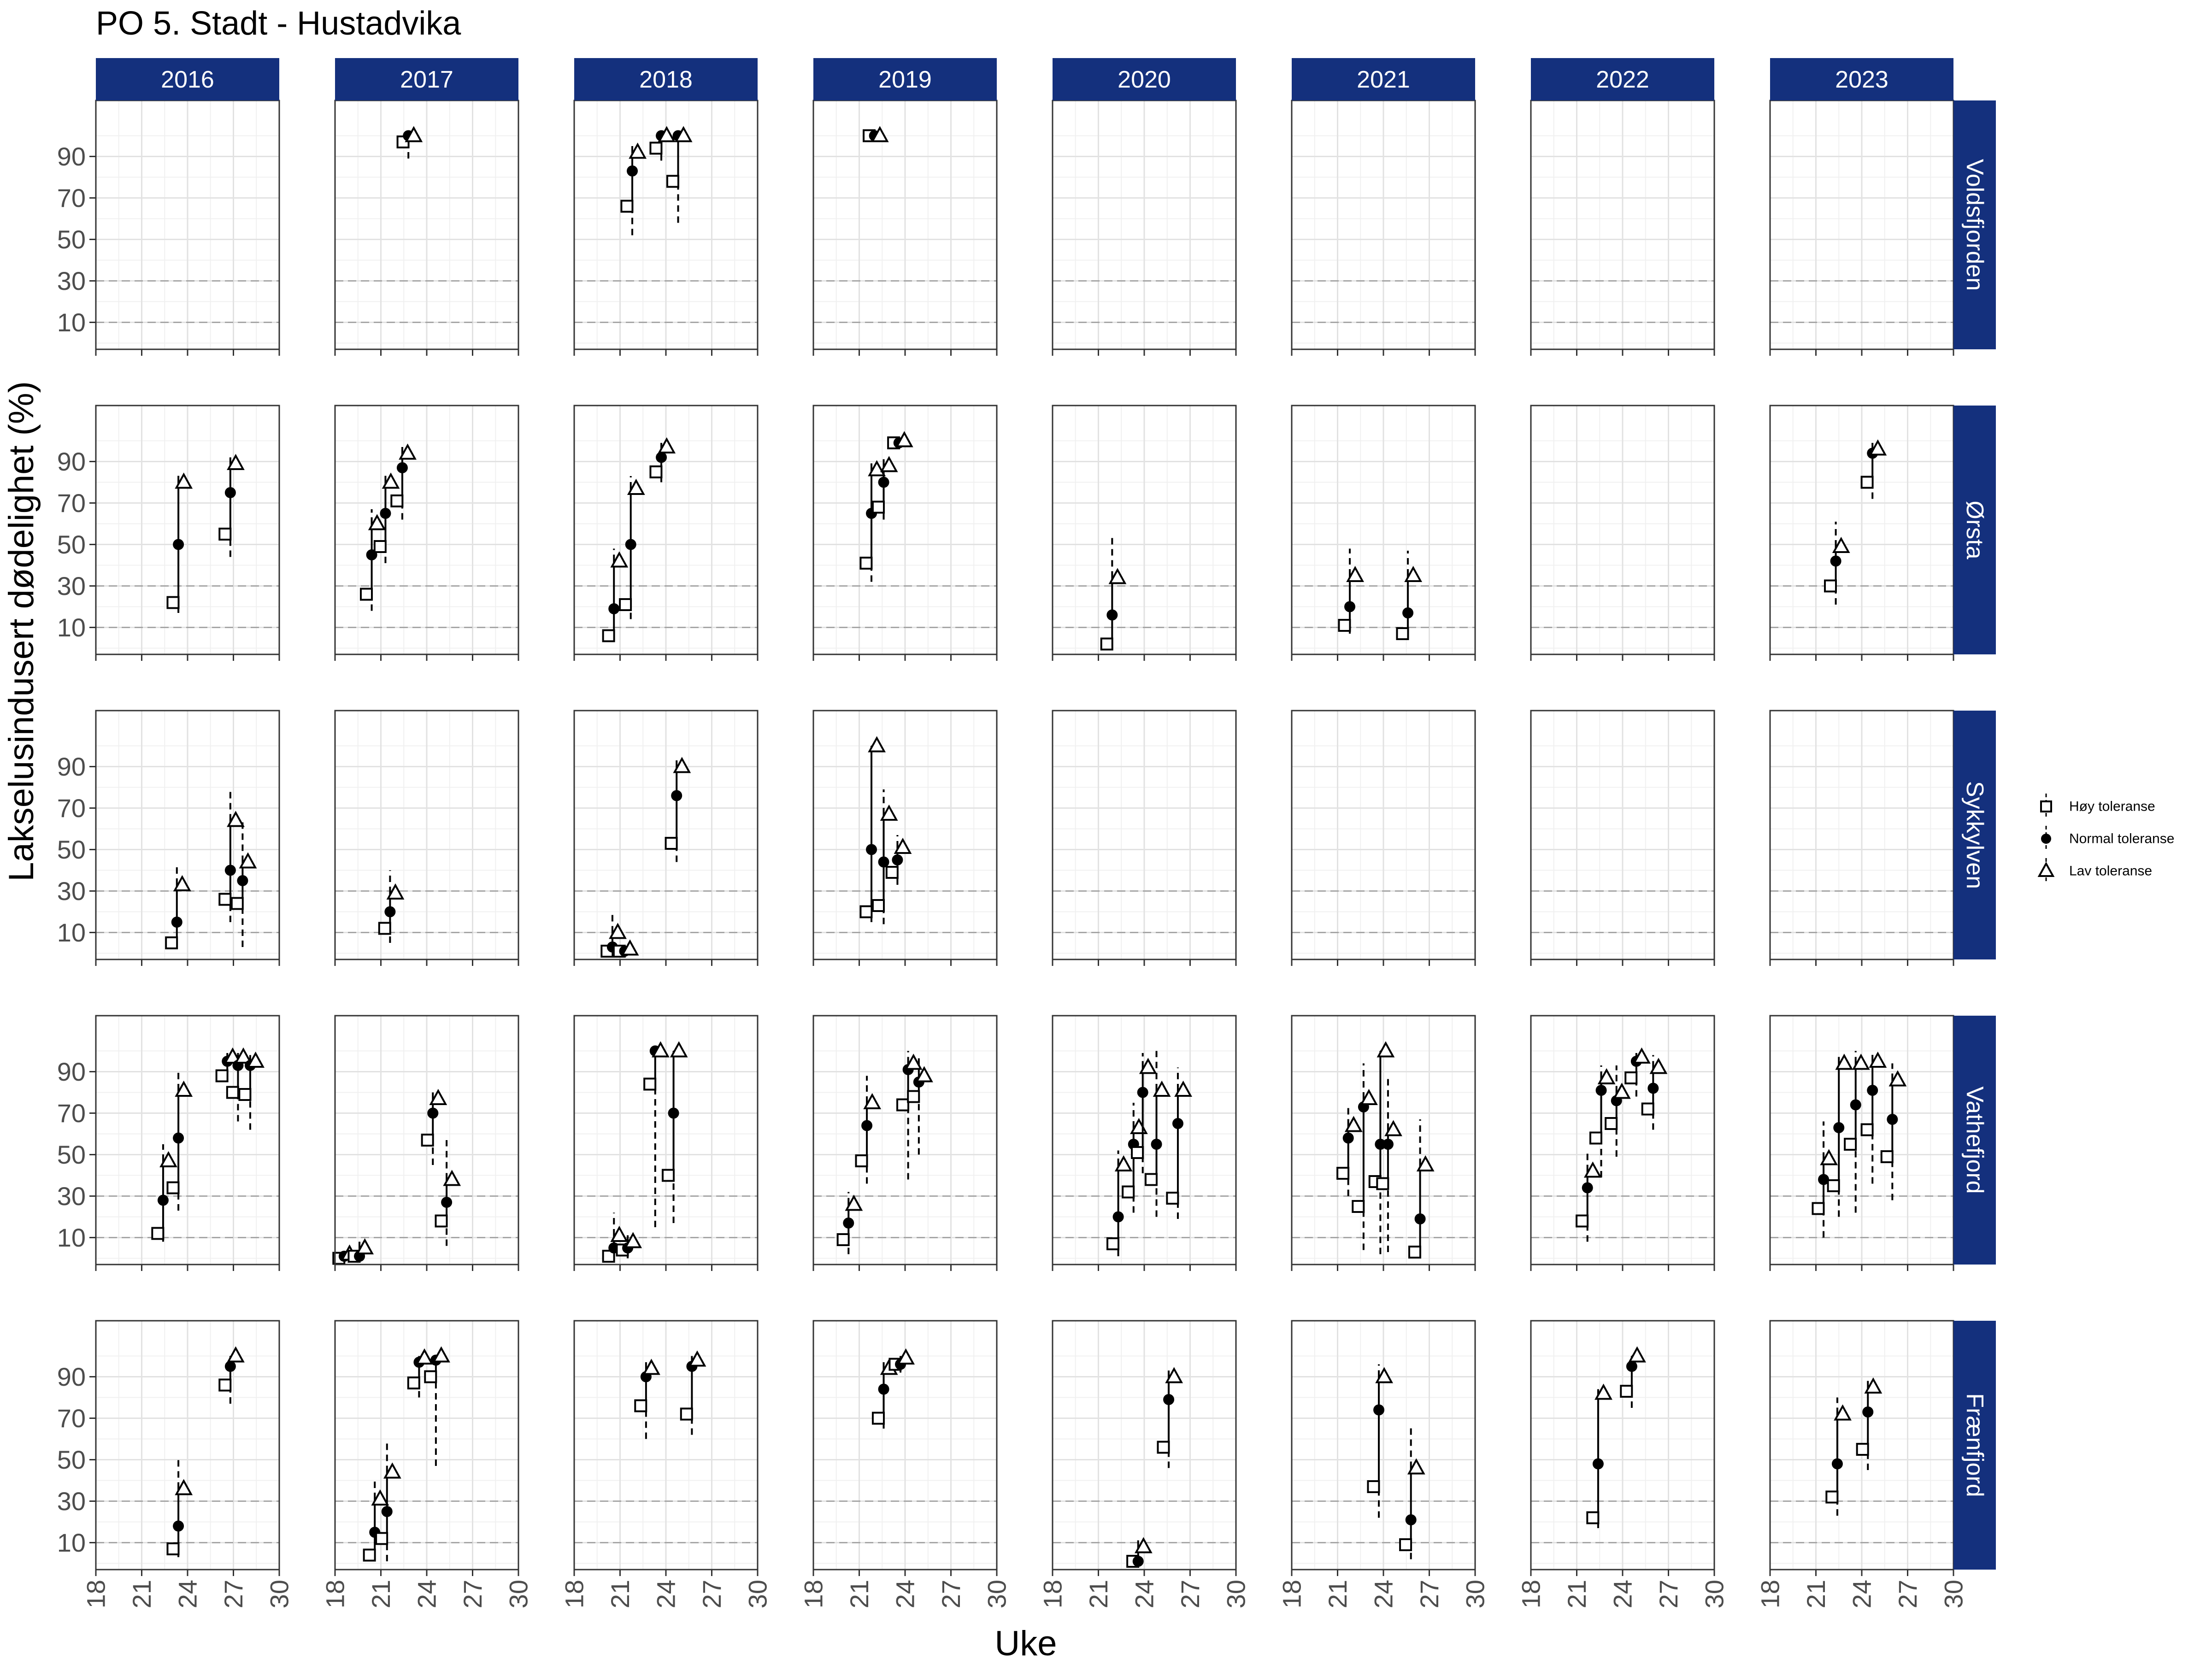  Describe the element at coordinates (1383, 530) in the screenshot. I see `panel-orsta-2021` at that location.